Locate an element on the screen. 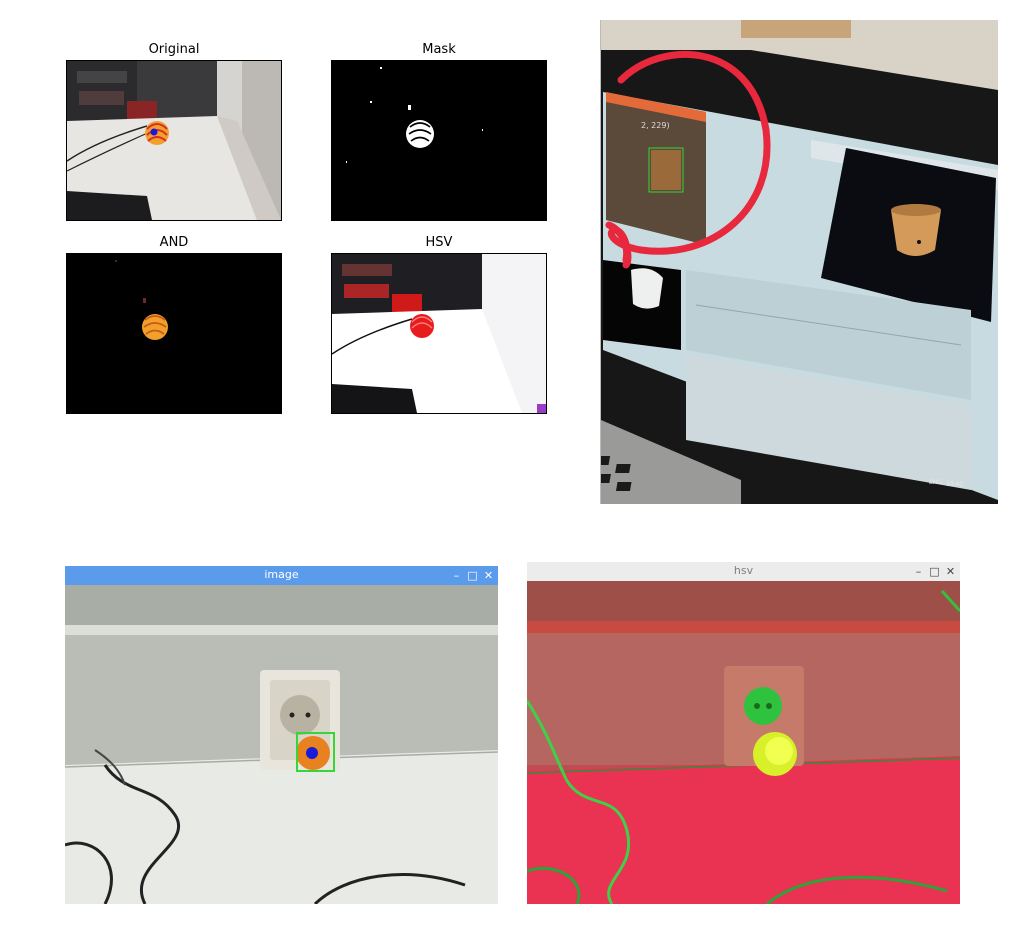 This screenshot has height=949, width=1027. taskbar-time-text: 19:42 is located at coordinates (954, 484).